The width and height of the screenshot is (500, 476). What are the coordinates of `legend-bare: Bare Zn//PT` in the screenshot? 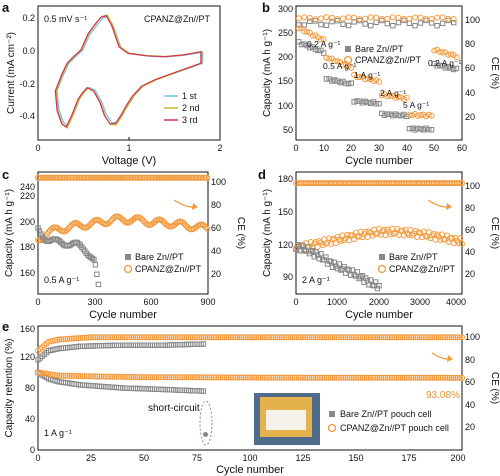 It's located at (379, 49).